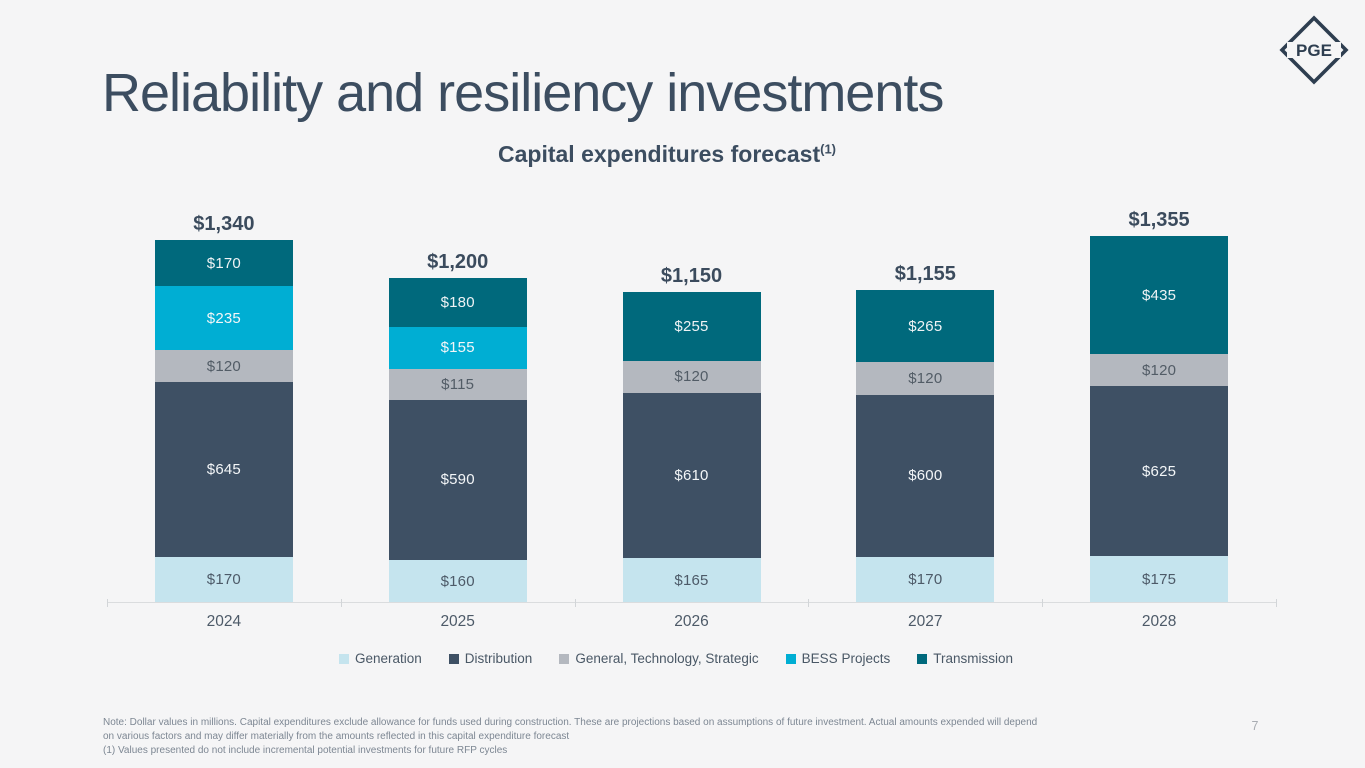  I want to click on legend-label: Transmission, so click(973, 658).